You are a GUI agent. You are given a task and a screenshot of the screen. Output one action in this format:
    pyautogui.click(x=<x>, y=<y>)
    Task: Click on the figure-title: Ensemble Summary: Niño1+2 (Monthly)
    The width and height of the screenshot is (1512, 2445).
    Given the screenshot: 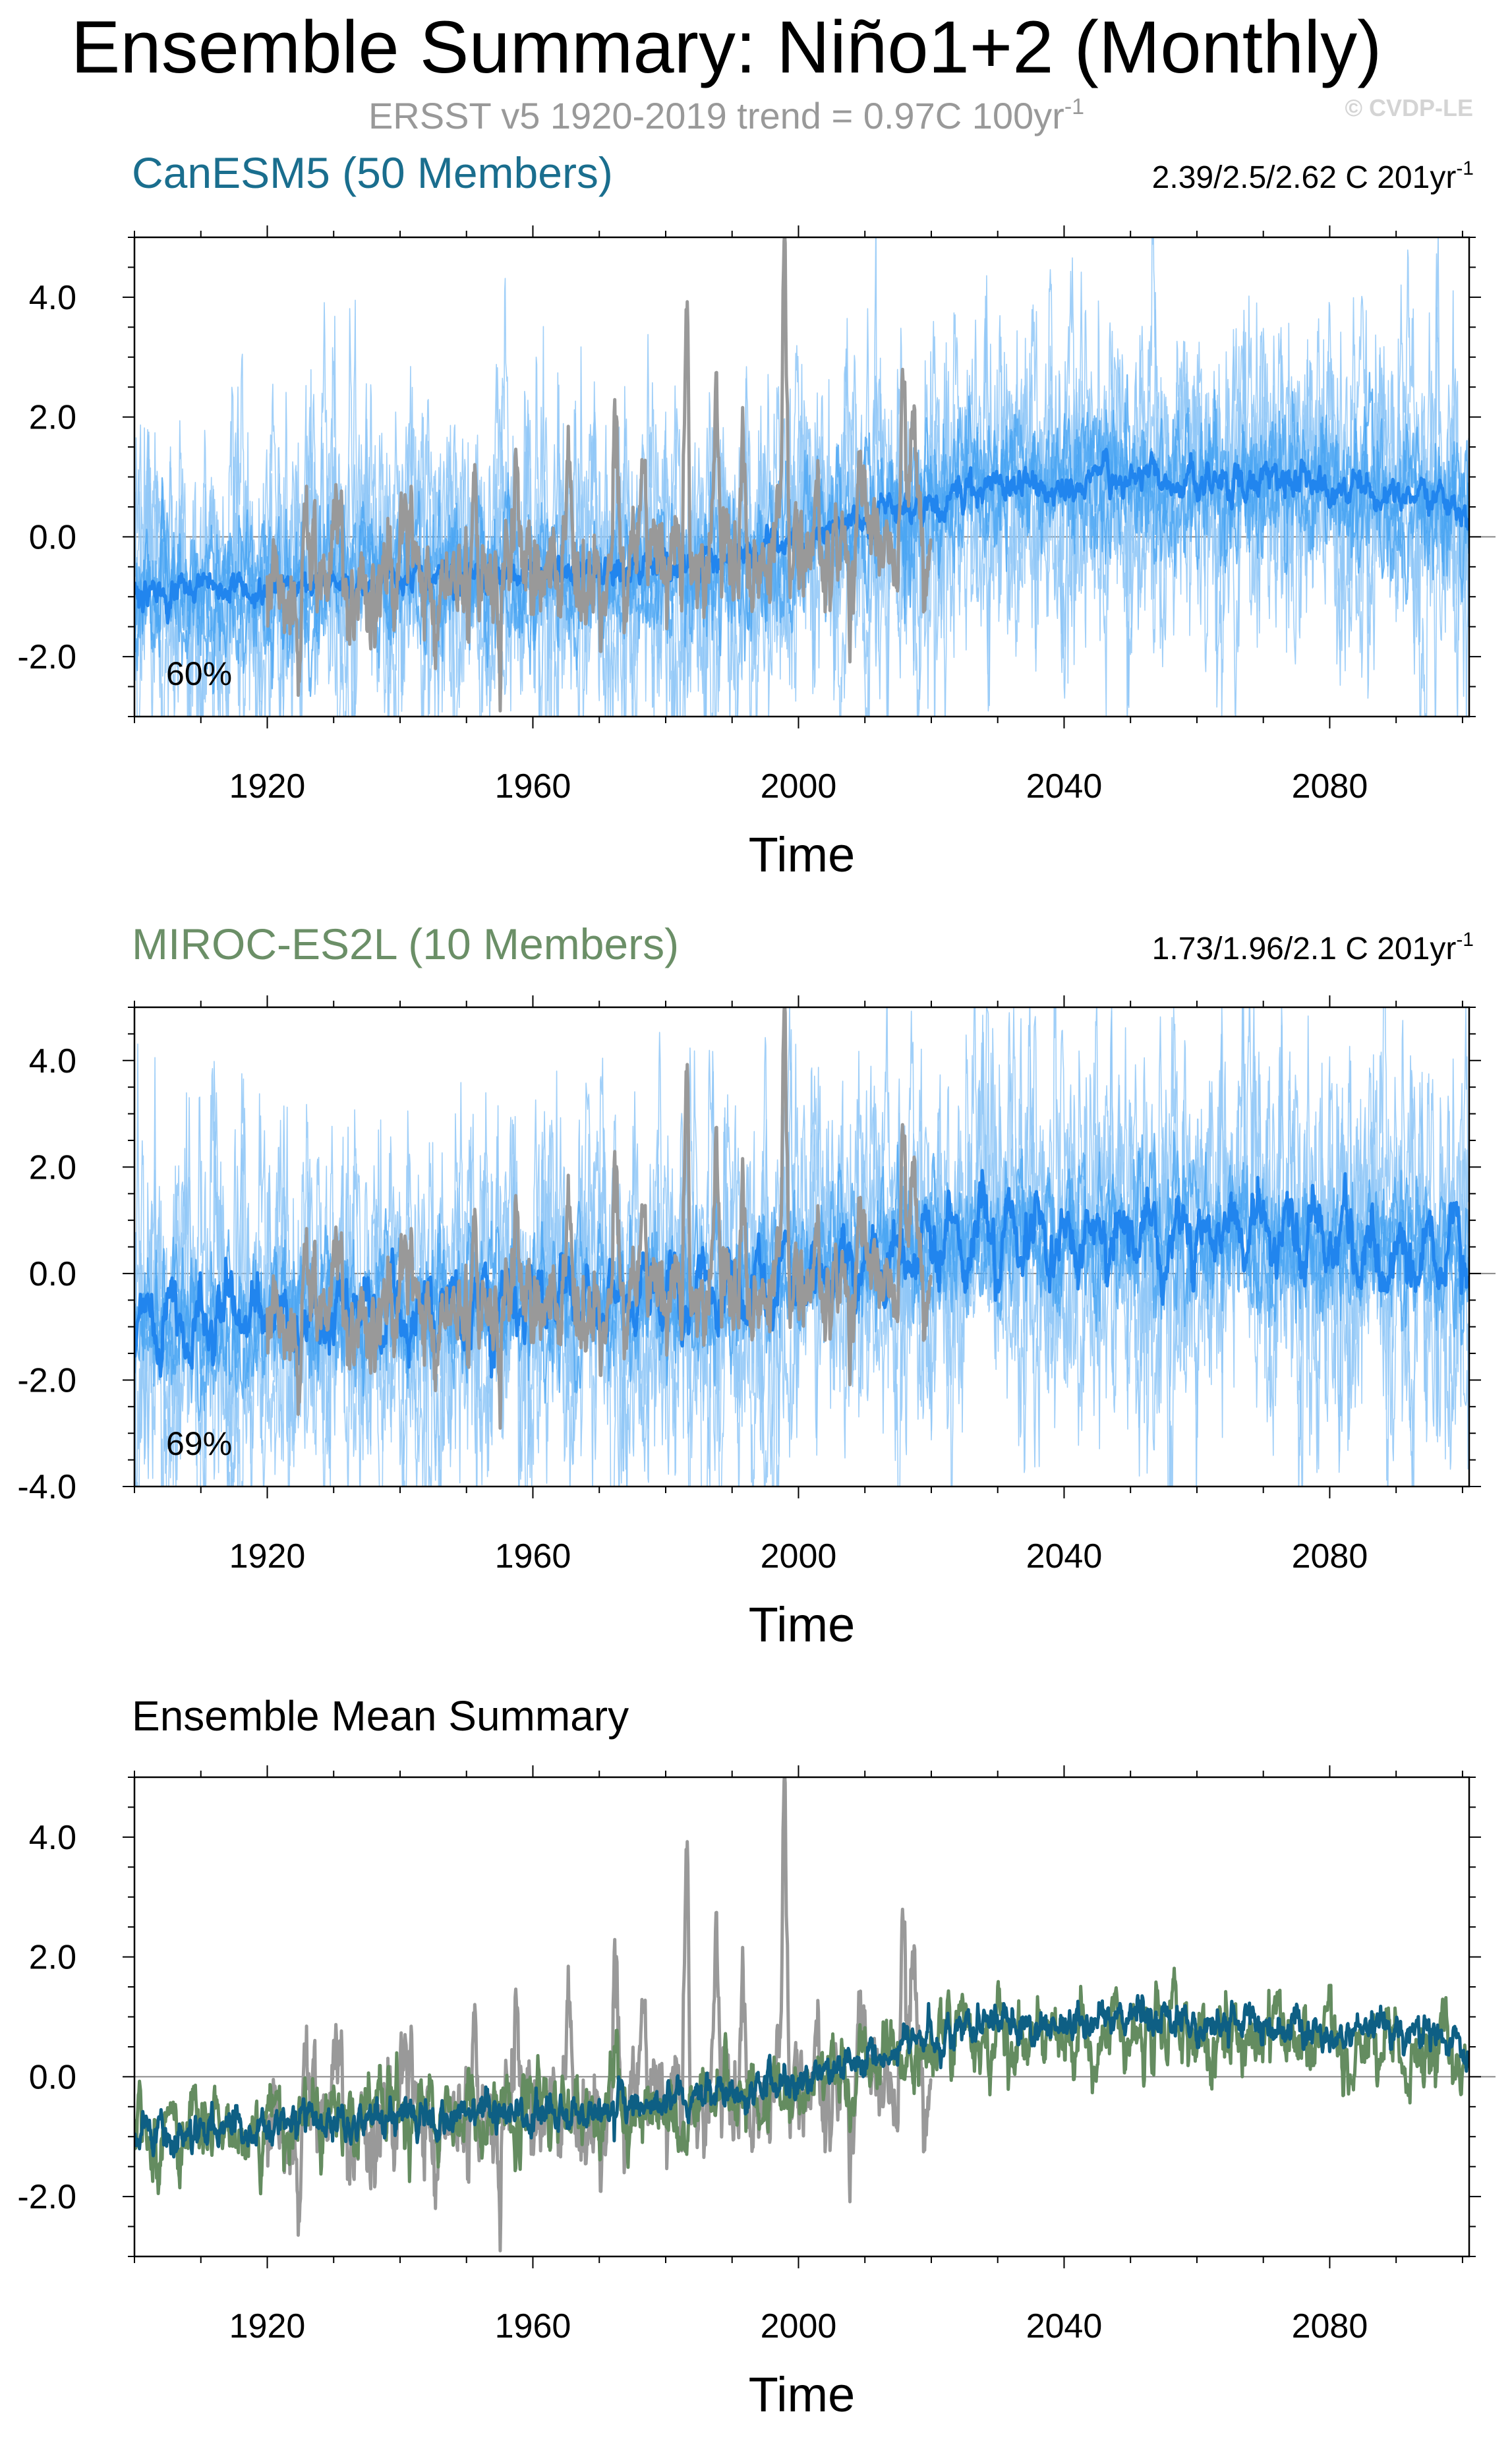 What is the action you would take?
    pyautogui.click(x=726, y=47)
    